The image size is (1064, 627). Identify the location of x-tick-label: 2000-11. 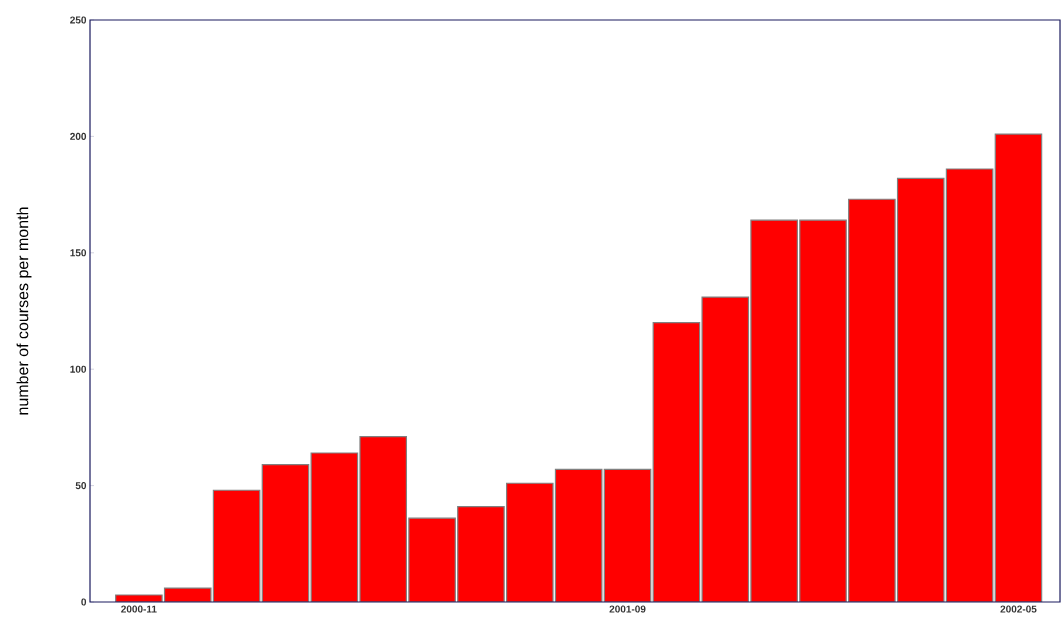
(139, 609).